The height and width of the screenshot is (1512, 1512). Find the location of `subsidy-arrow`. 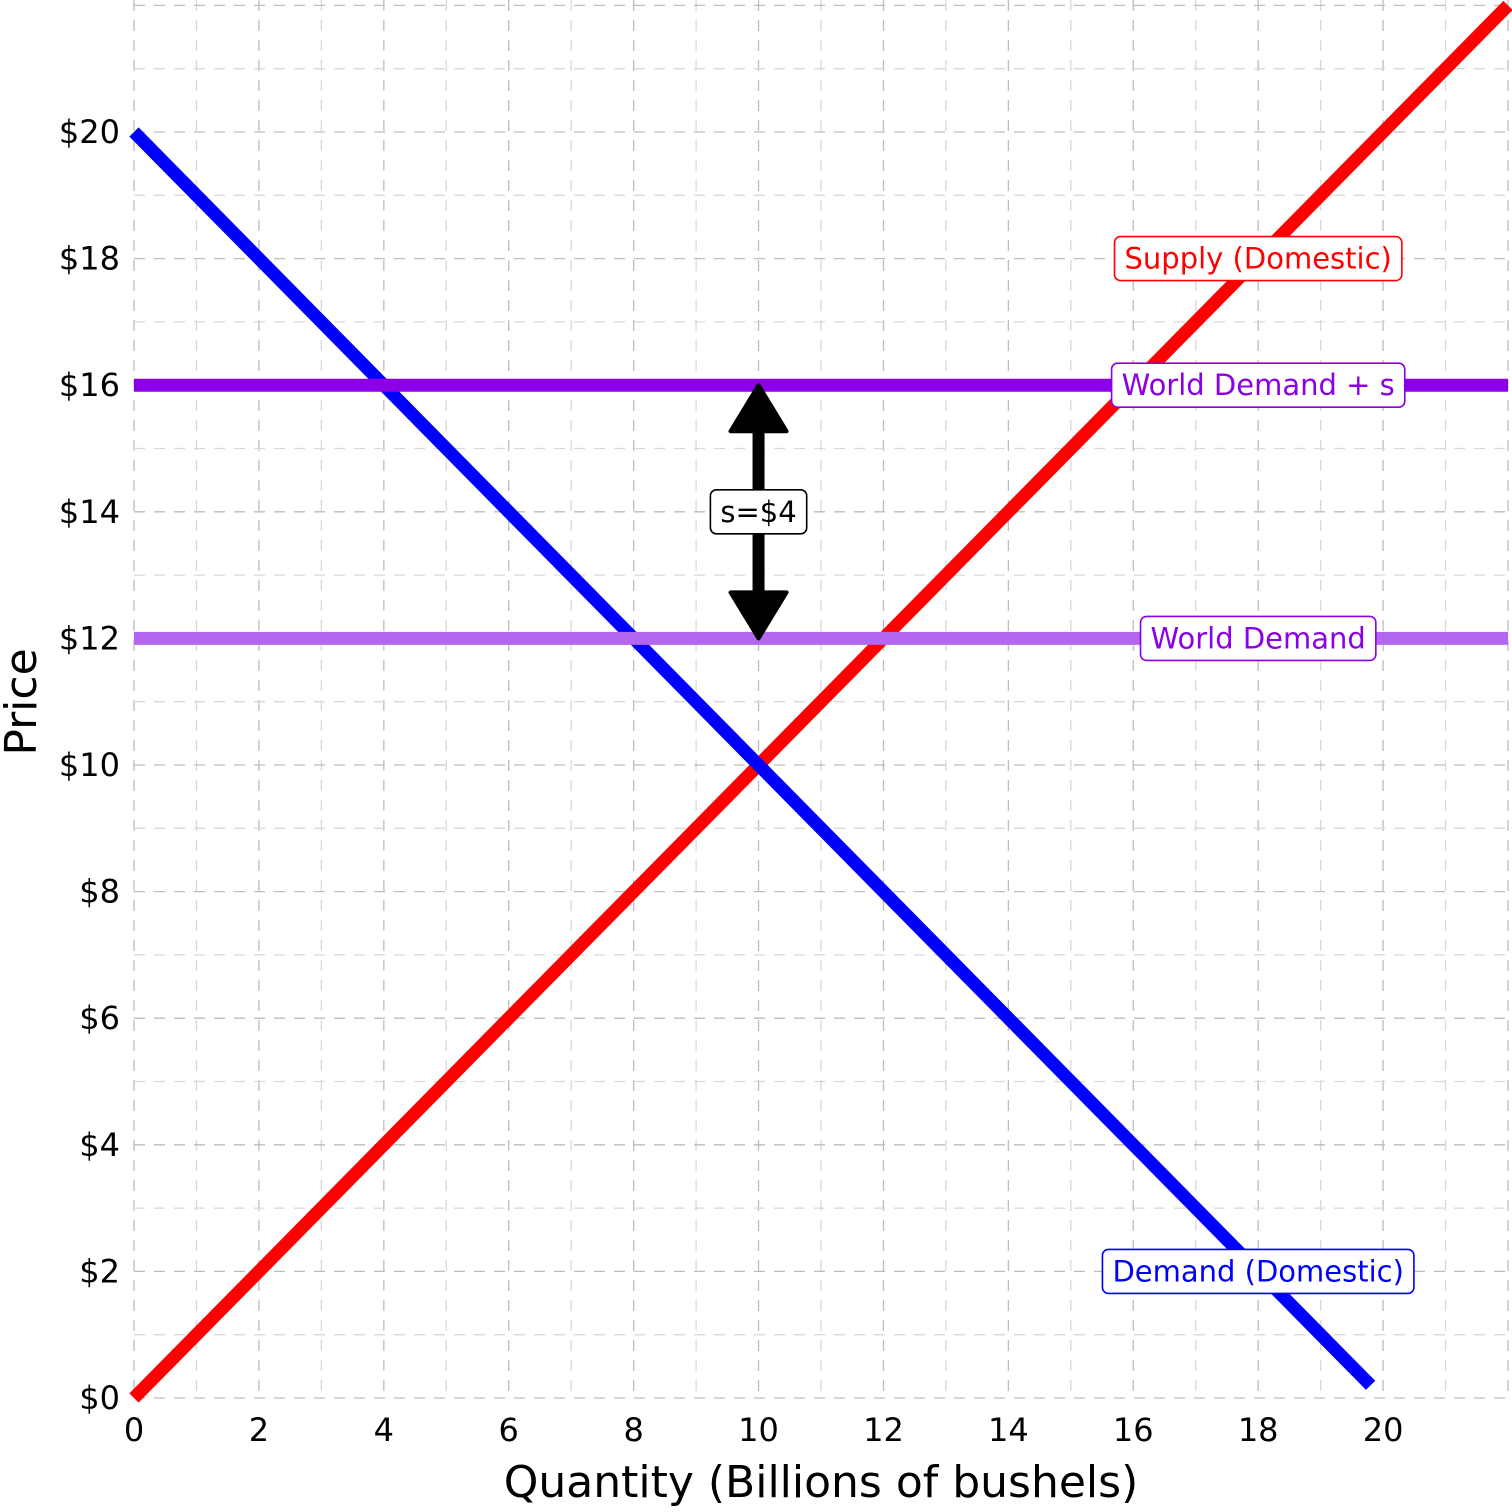

subsidy-arrow is located at coordinates (758, 512).